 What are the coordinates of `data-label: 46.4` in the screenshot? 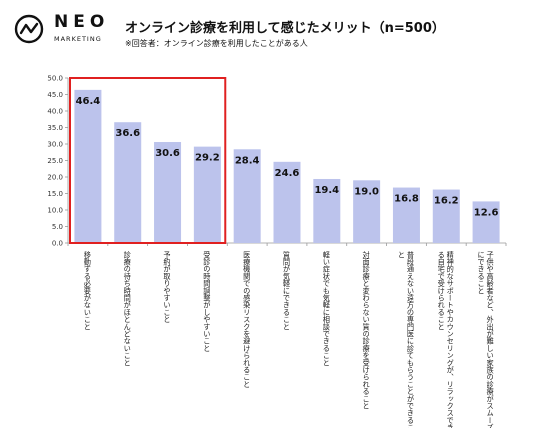 It's located at (88, 101).